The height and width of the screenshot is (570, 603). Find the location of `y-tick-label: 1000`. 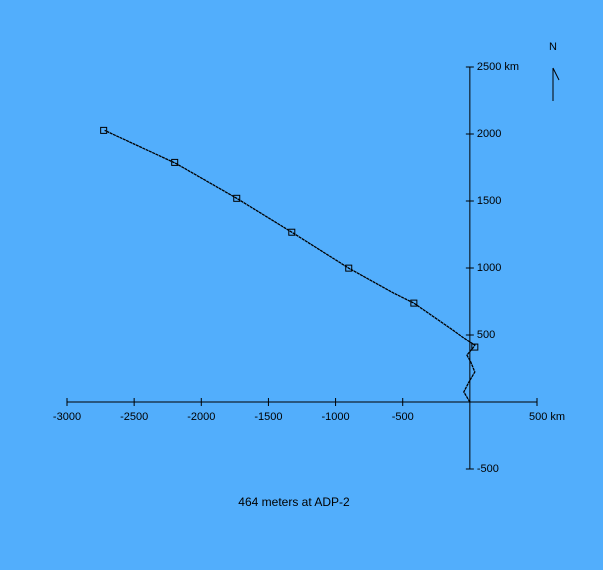

y-tick-label: 1000 is located at coordinates (489, 268).